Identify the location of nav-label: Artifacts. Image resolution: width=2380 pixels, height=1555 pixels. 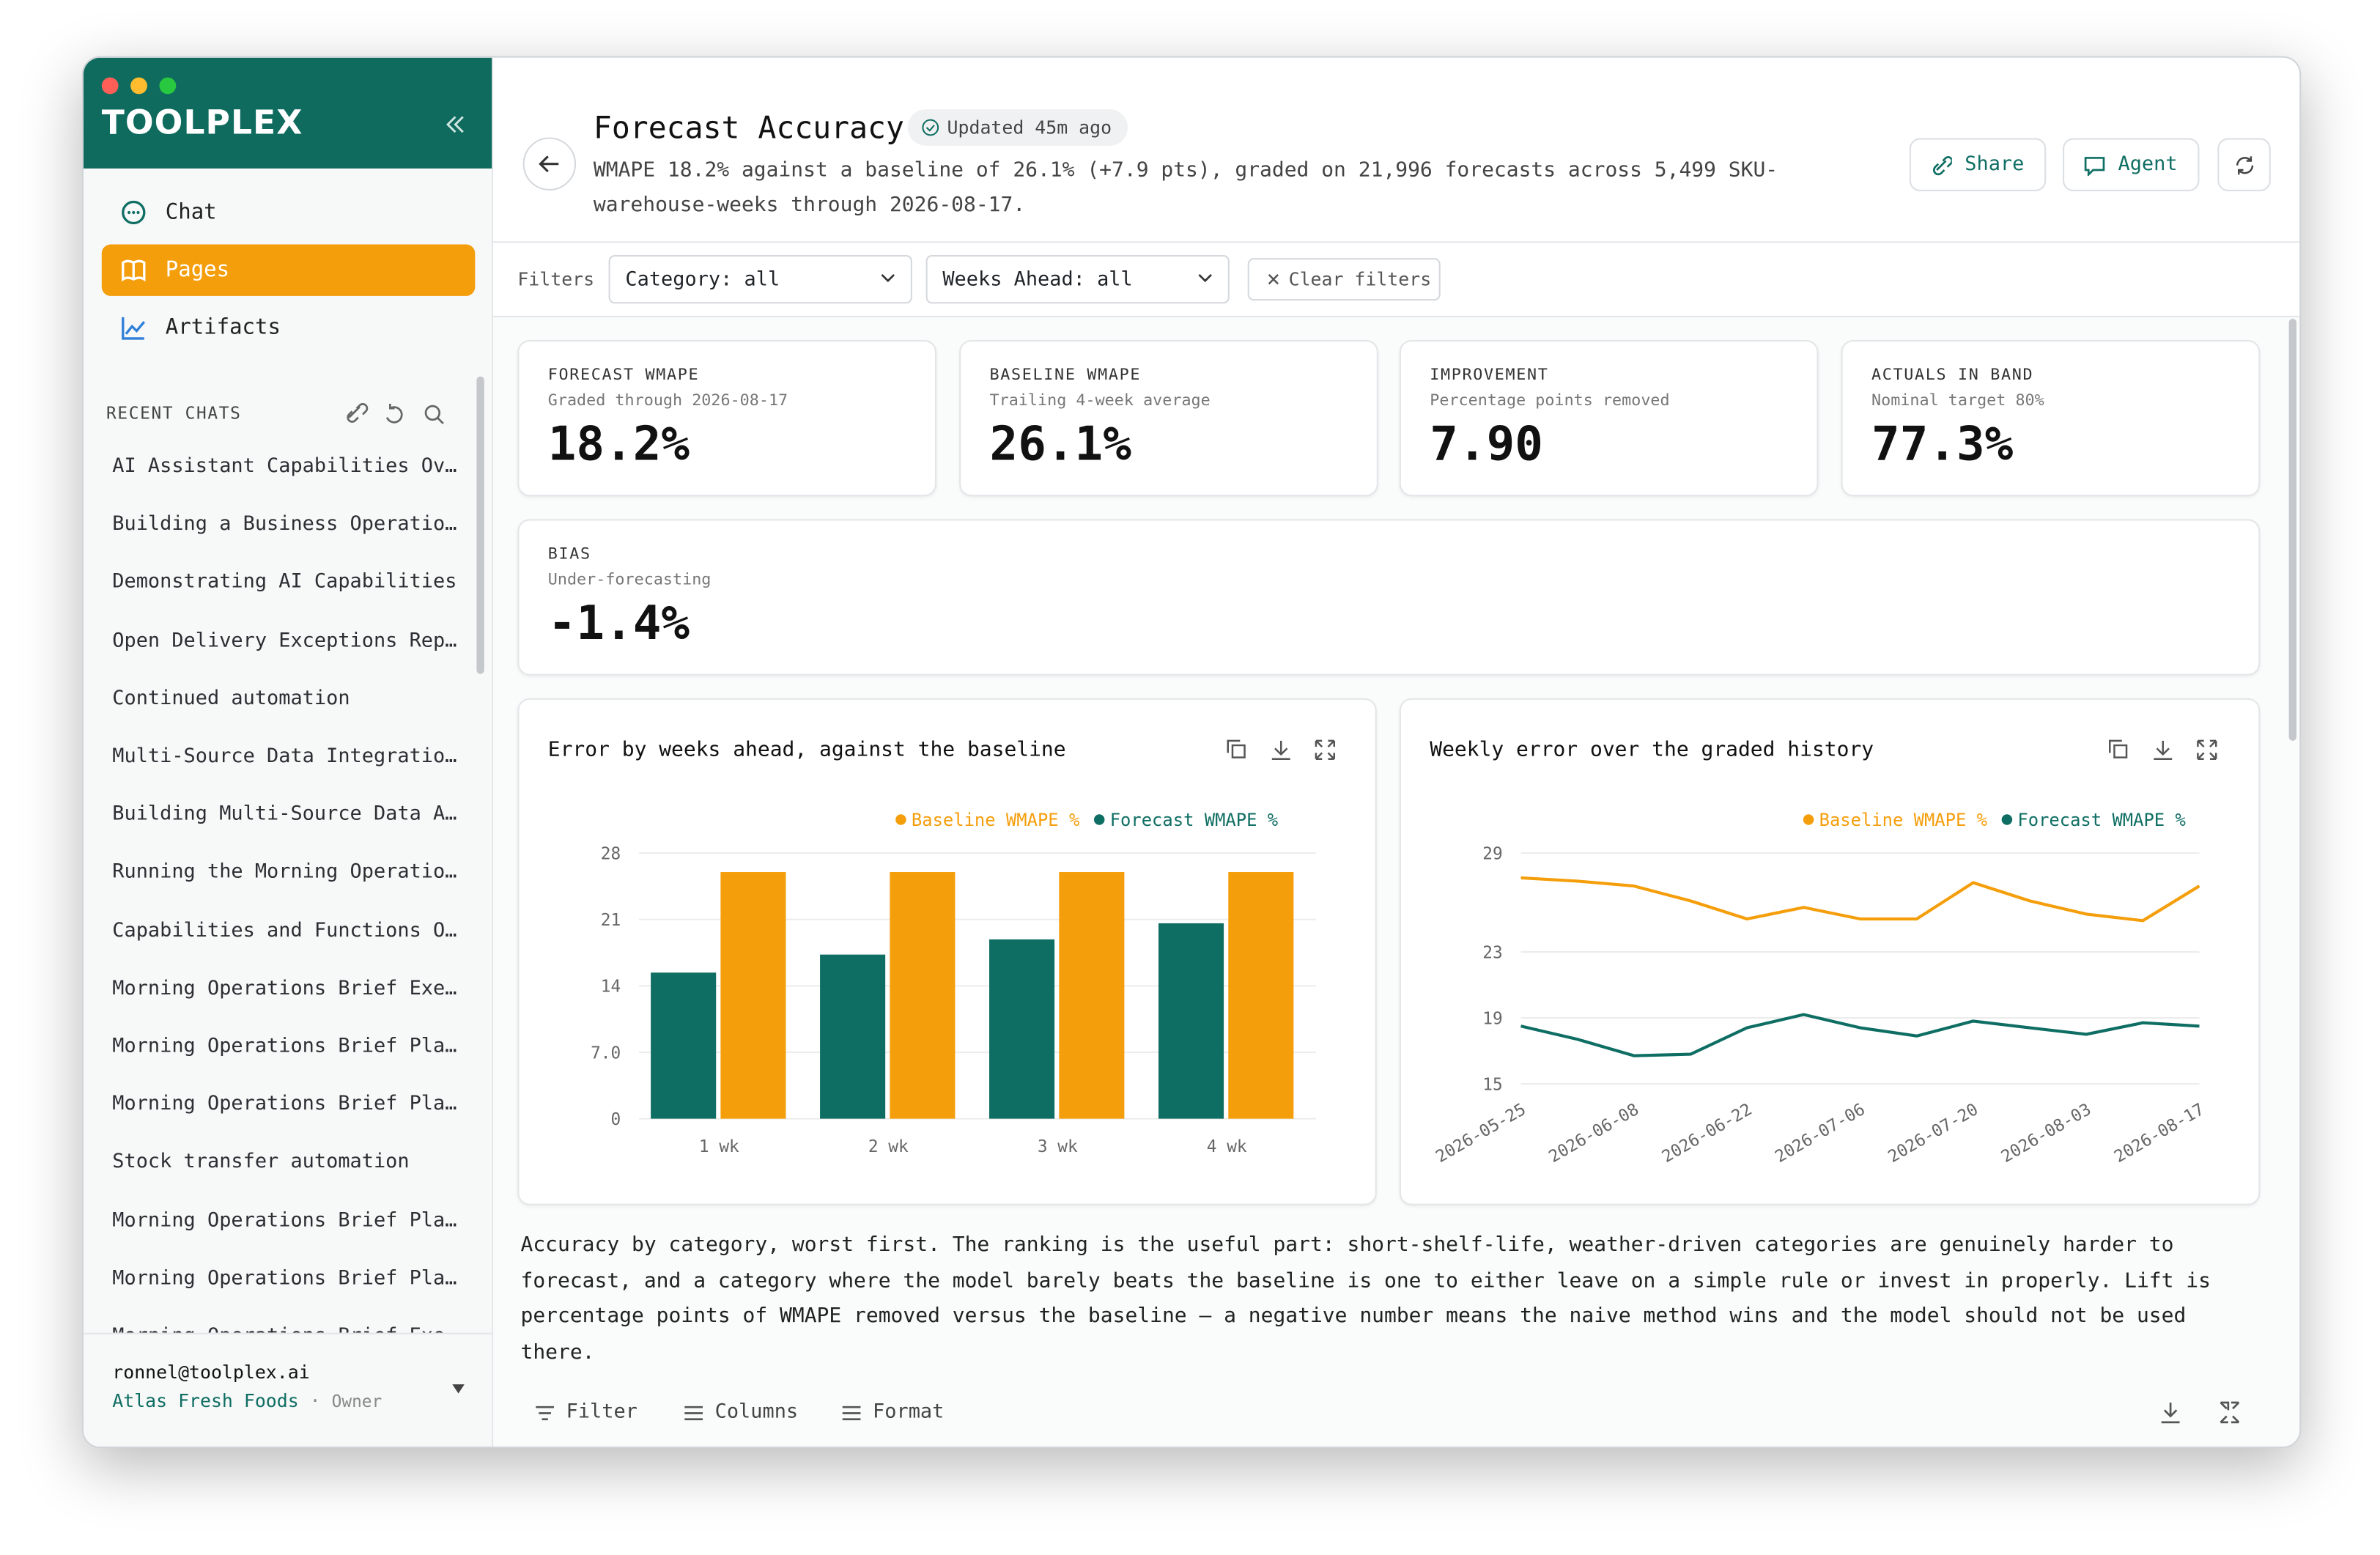
(223, 327).